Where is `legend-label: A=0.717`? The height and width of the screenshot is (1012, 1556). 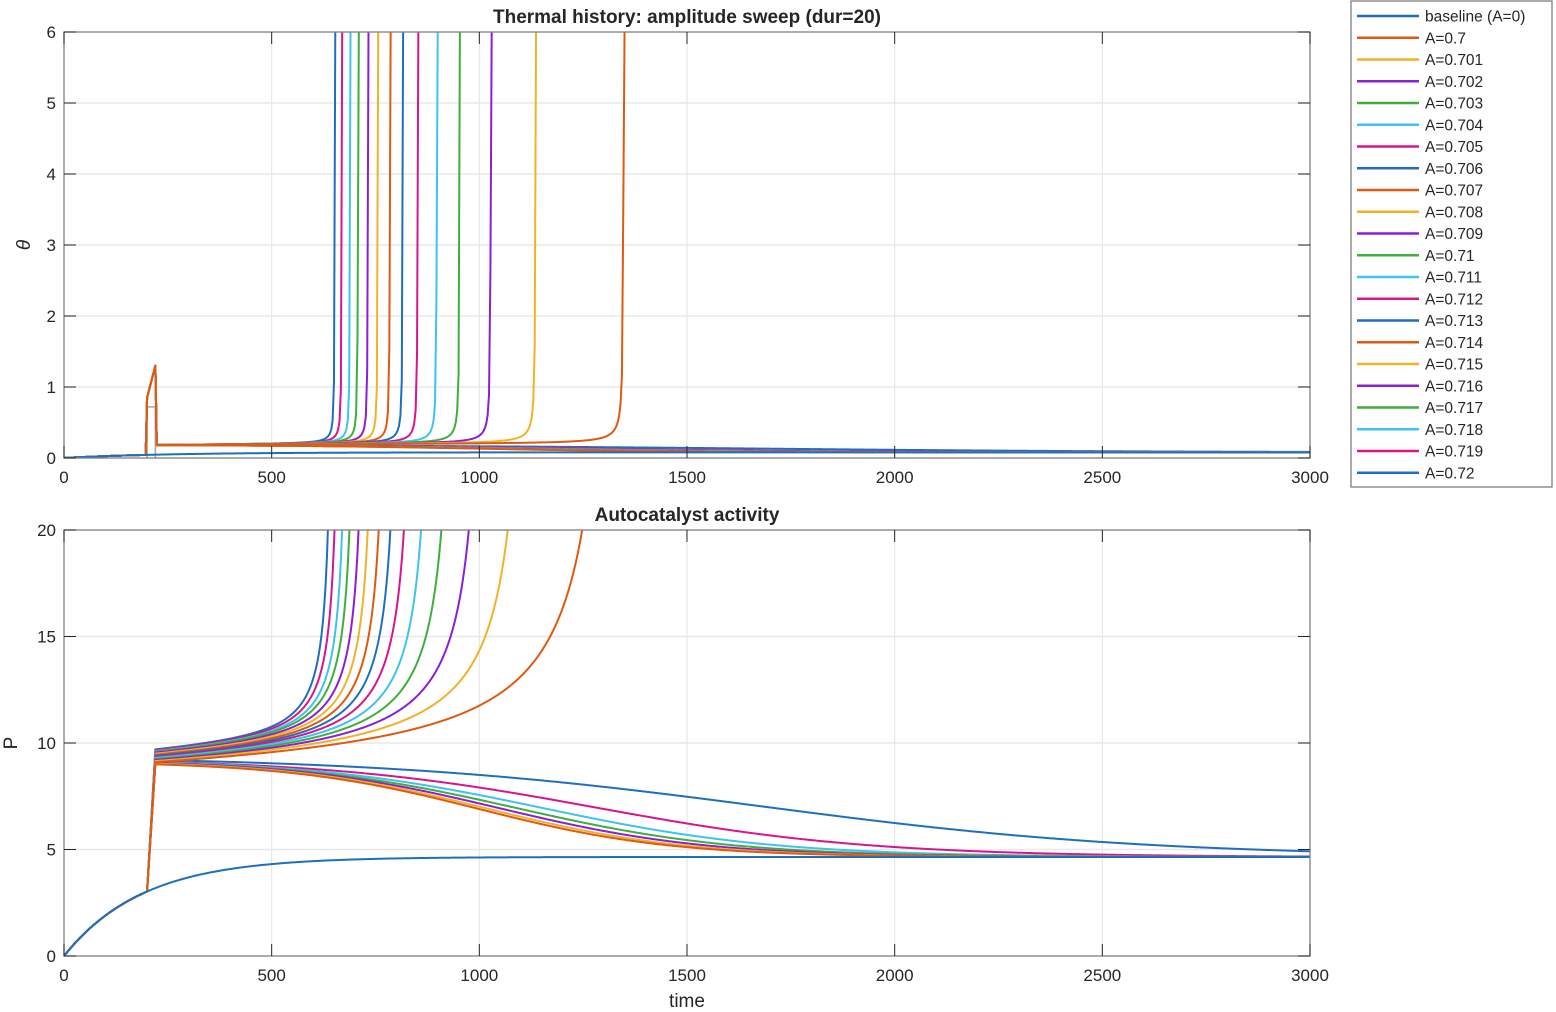 legend-label: A=0.717 is located at coordinates (1454, 408).